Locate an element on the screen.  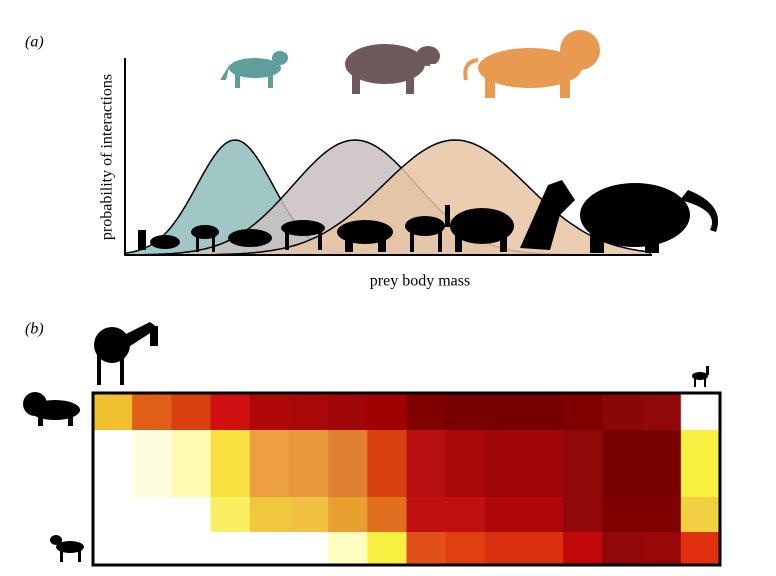
lion-icon is located at coordinates (51, 409).